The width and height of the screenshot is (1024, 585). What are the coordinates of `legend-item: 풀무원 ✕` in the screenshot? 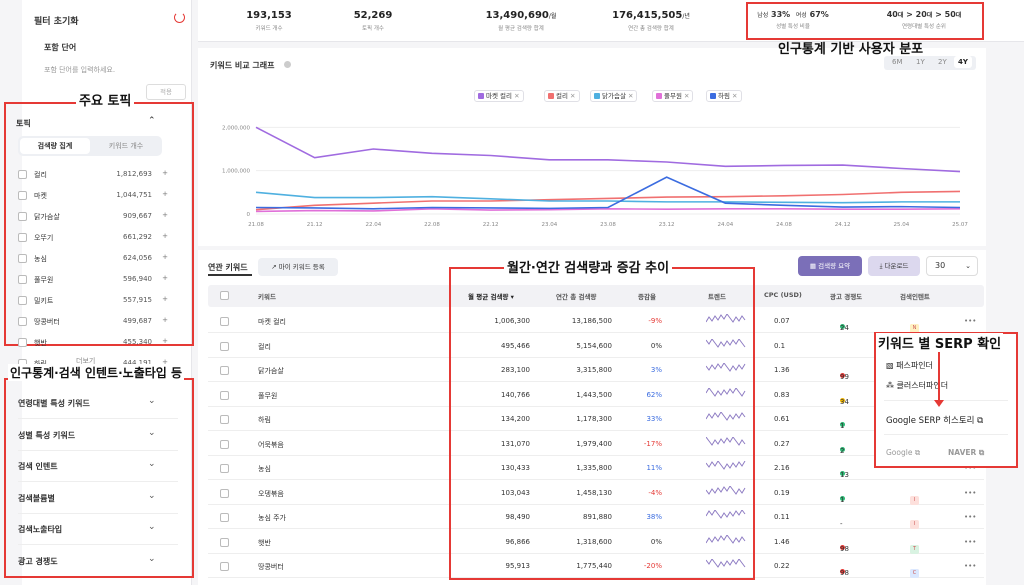 It's located at (673, 96).